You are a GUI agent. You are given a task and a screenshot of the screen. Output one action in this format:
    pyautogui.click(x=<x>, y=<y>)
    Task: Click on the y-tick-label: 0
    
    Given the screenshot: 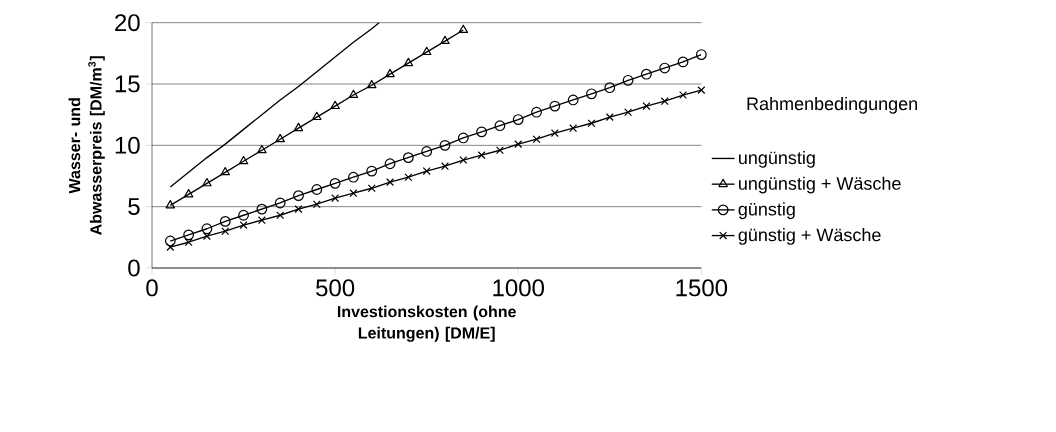 What is the action you would take?
    pyautogui.click(x=134, y=268)
    